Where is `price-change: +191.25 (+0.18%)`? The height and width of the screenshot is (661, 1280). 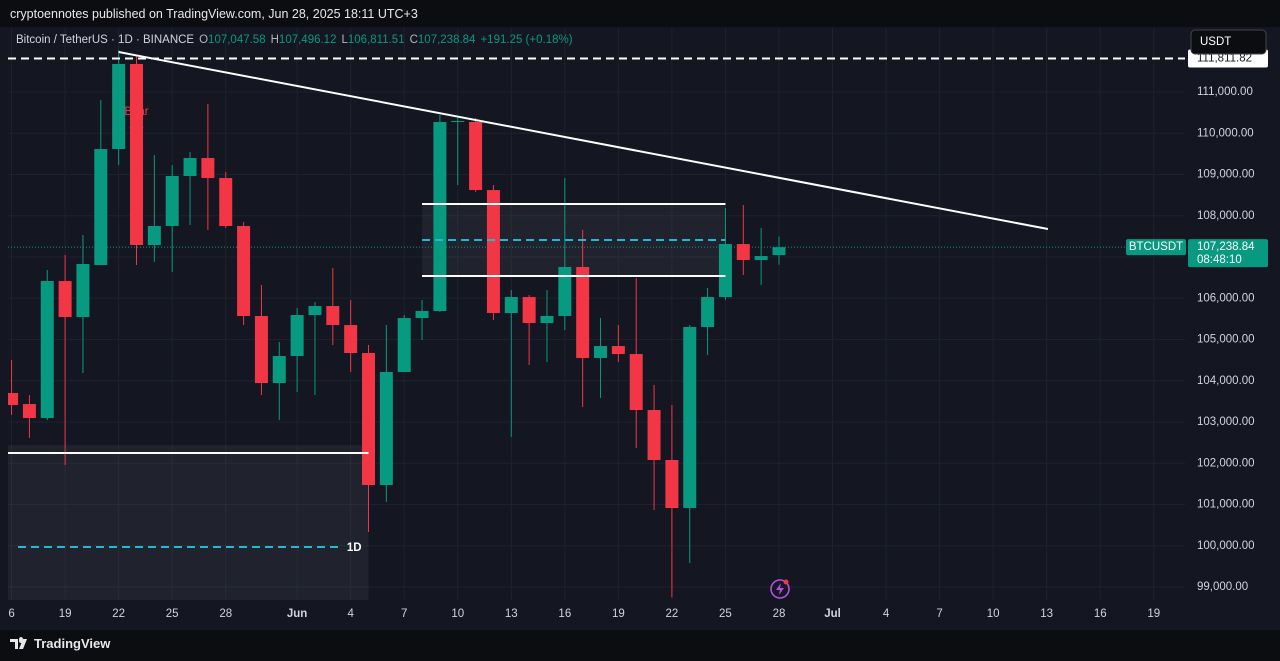
price-change: +191.25 (+0.18%) is located at coordinates (526, 40).